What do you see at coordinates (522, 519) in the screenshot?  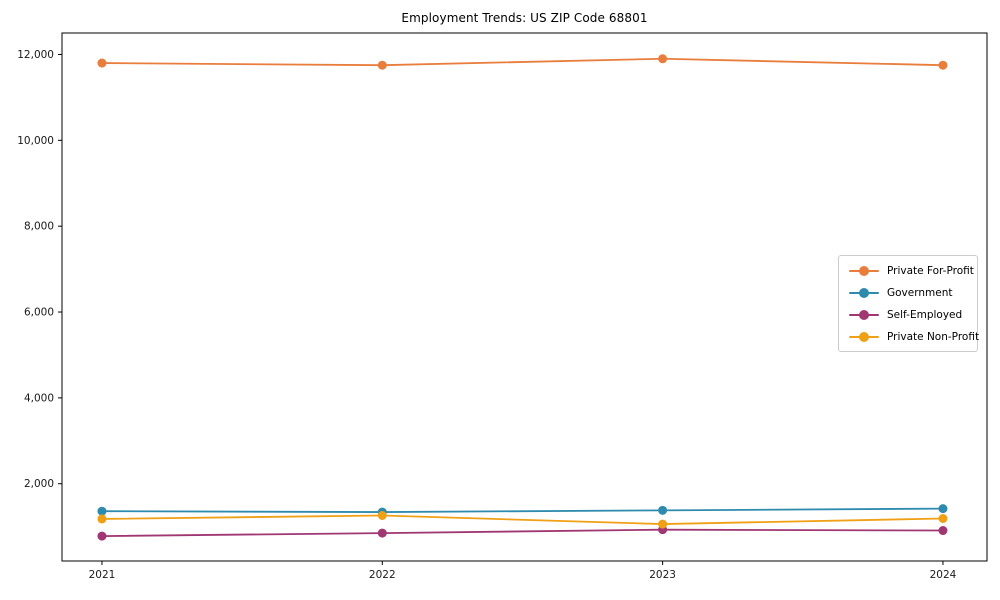 I see `series-line-private-non-profit` at bounding box center [522, 519].